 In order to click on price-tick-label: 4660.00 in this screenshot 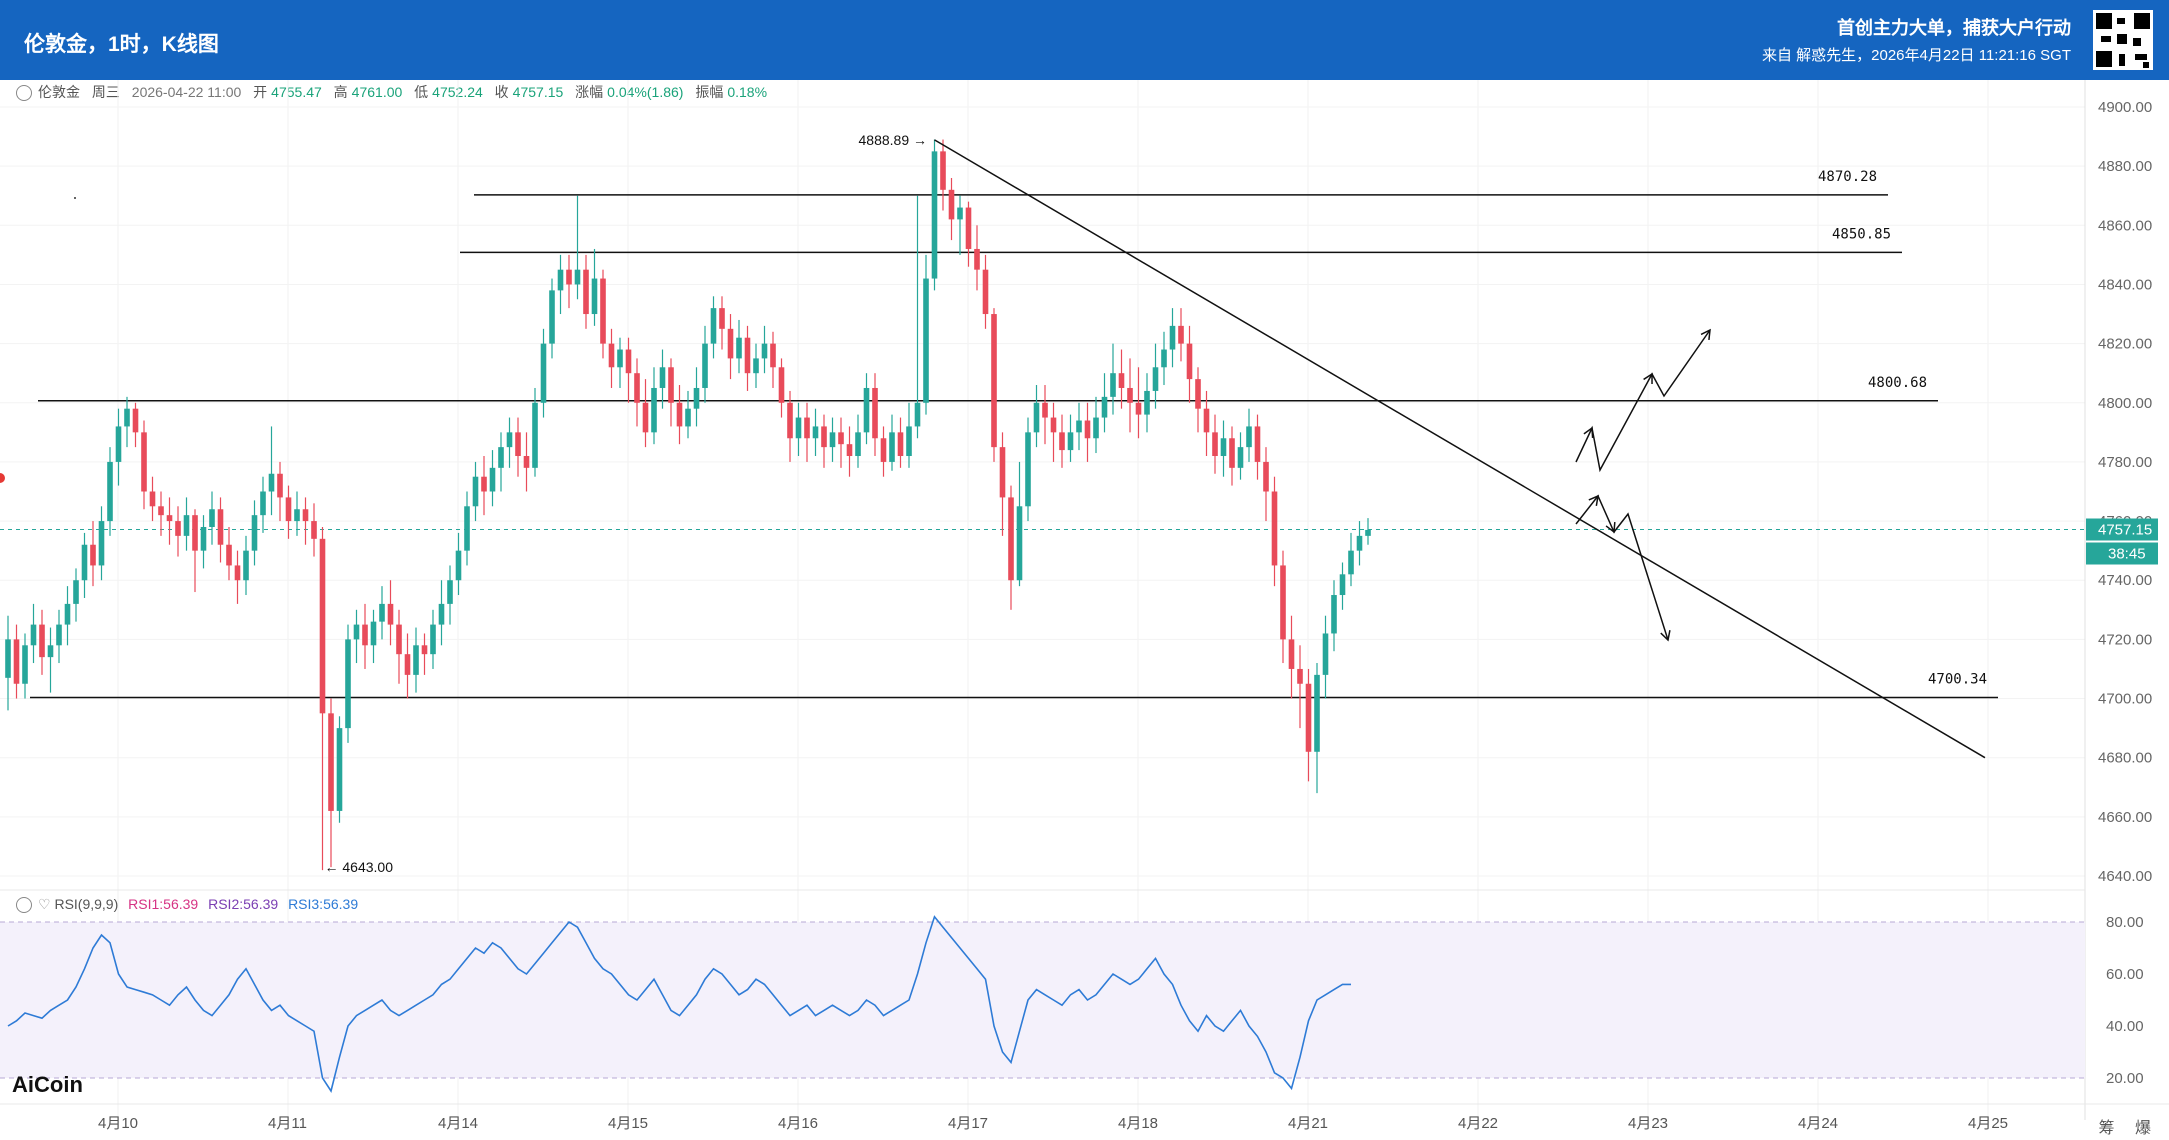, I will do `click(2125, 817)`.